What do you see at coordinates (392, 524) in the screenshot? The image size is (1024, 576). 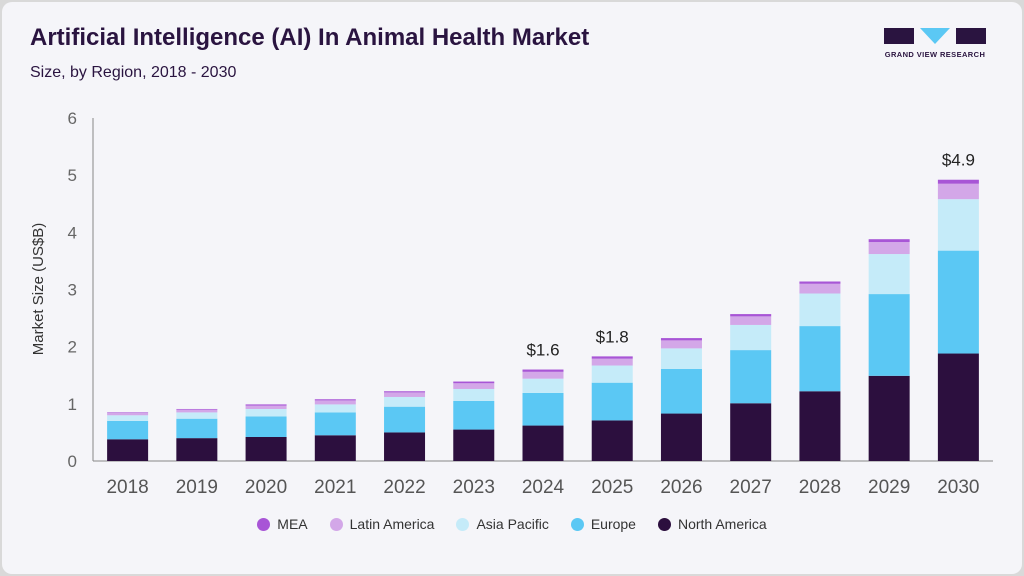 I see `legend-label: Latin America` at bounding box center [392, 524].